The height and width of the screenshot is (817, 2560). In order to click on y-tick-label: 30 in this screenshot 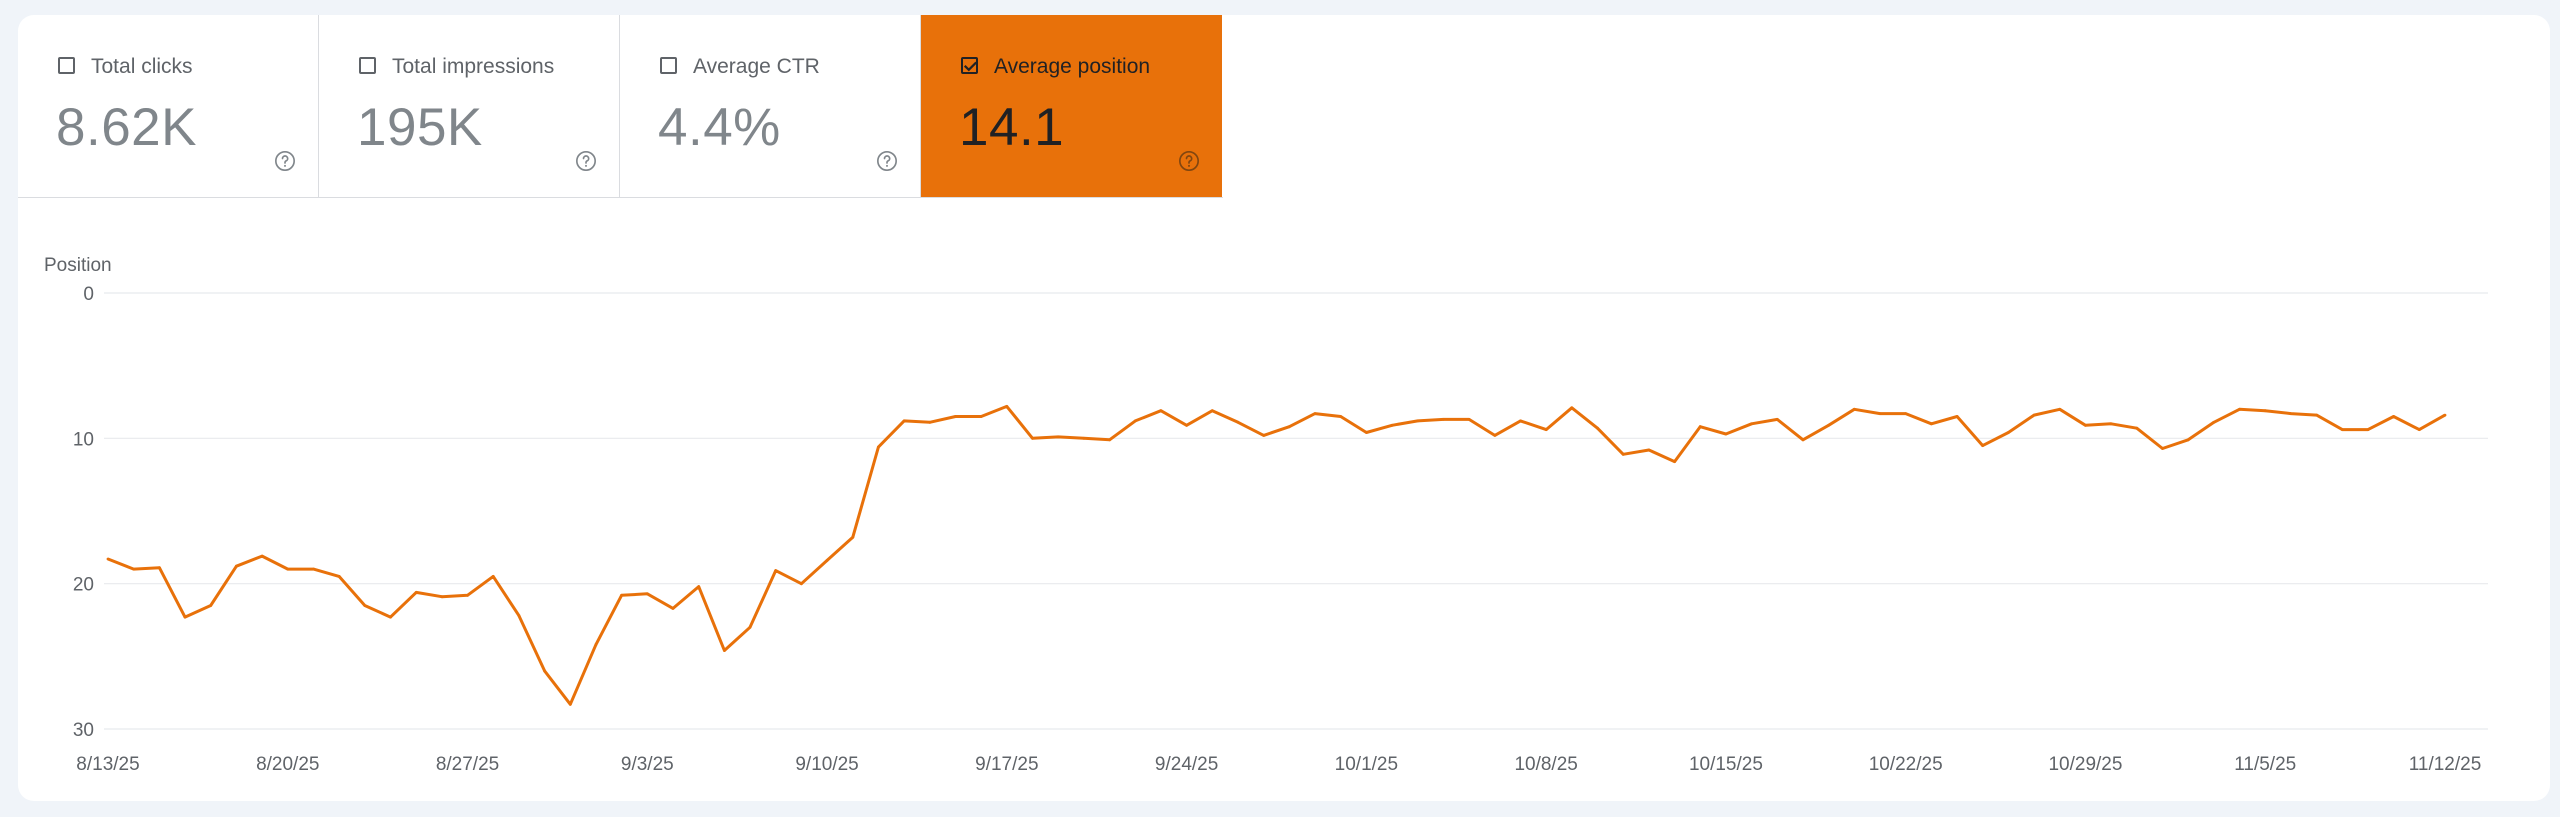, I will do `click(83, 730)`.